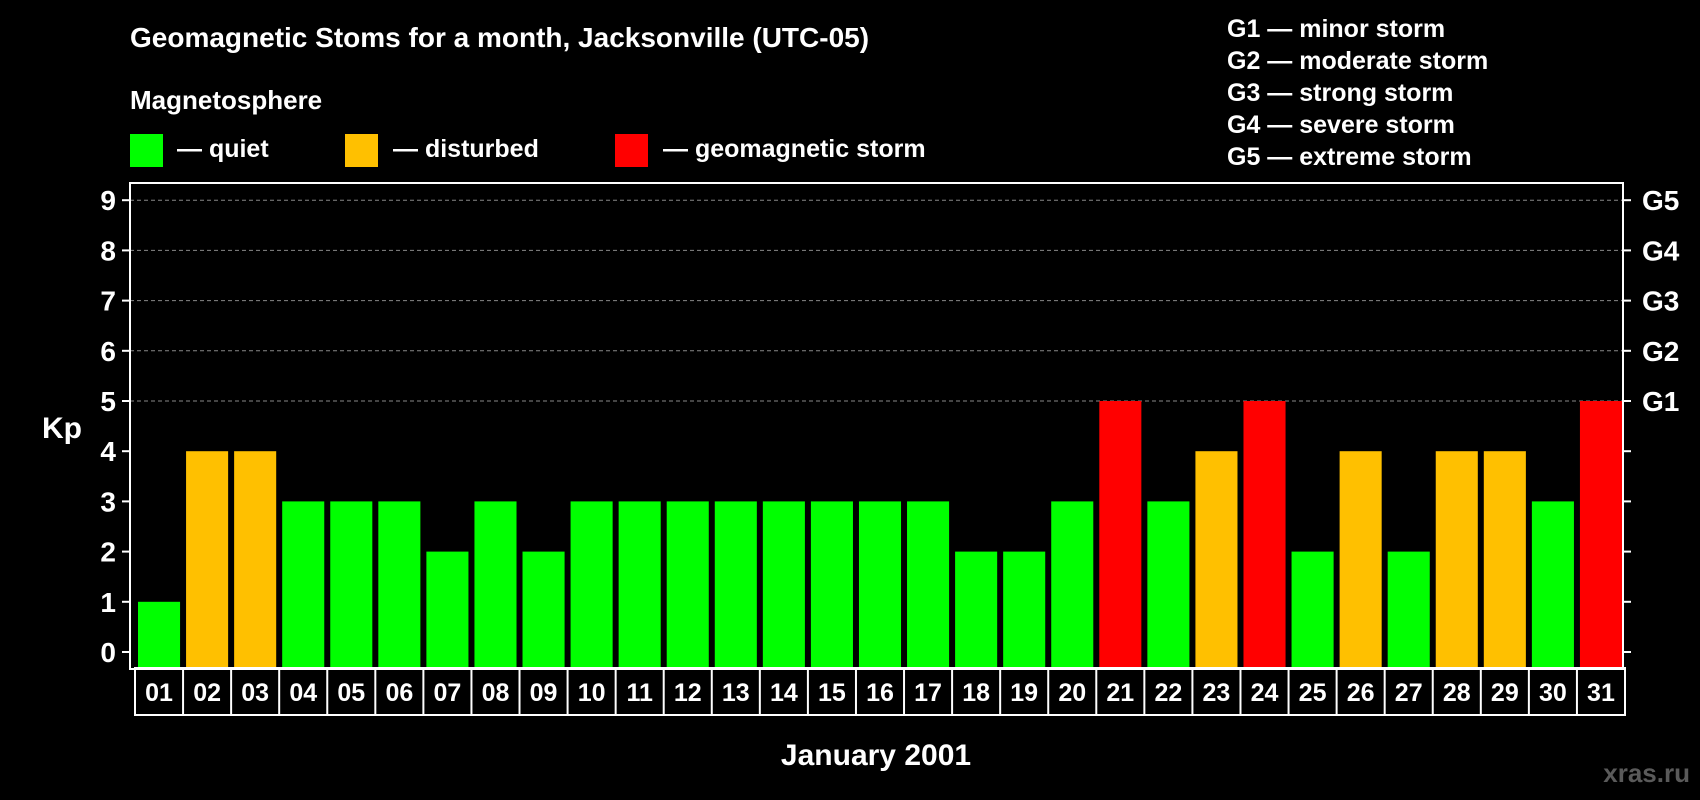 The height and width of the screenshot is (800, 1700). I want to click on x-tick-label-01: 01, so click(159, 693).